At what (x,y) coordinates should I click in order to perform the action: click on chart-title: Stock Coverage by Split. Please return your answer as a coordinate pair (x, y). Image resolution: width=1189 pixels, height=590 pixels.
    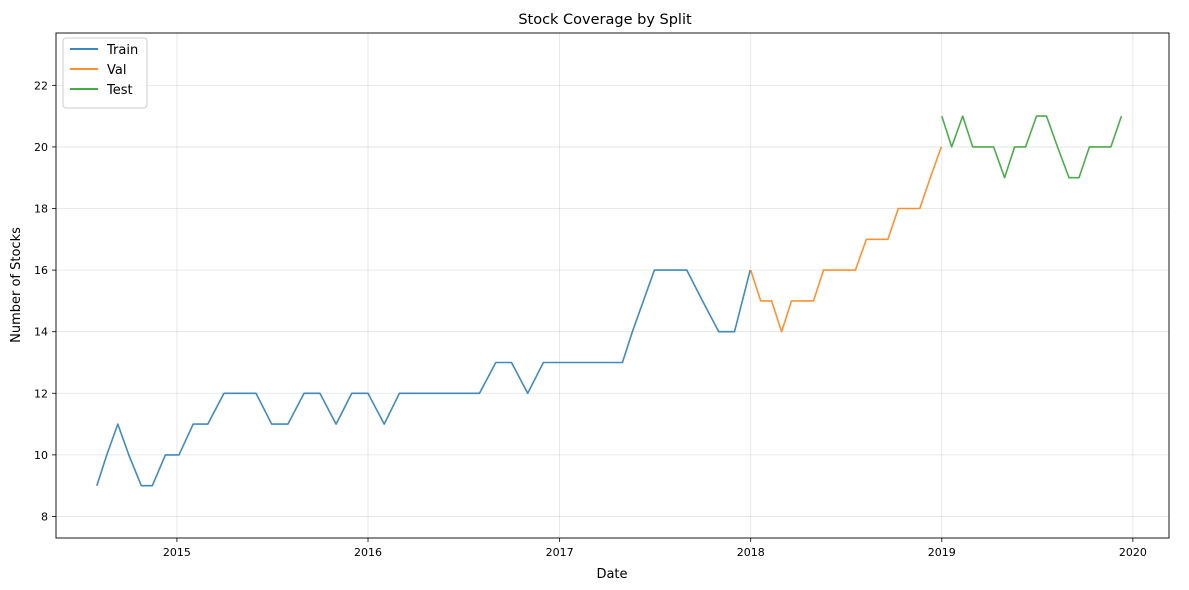
    Looking at the image, I should click on (605, 20).